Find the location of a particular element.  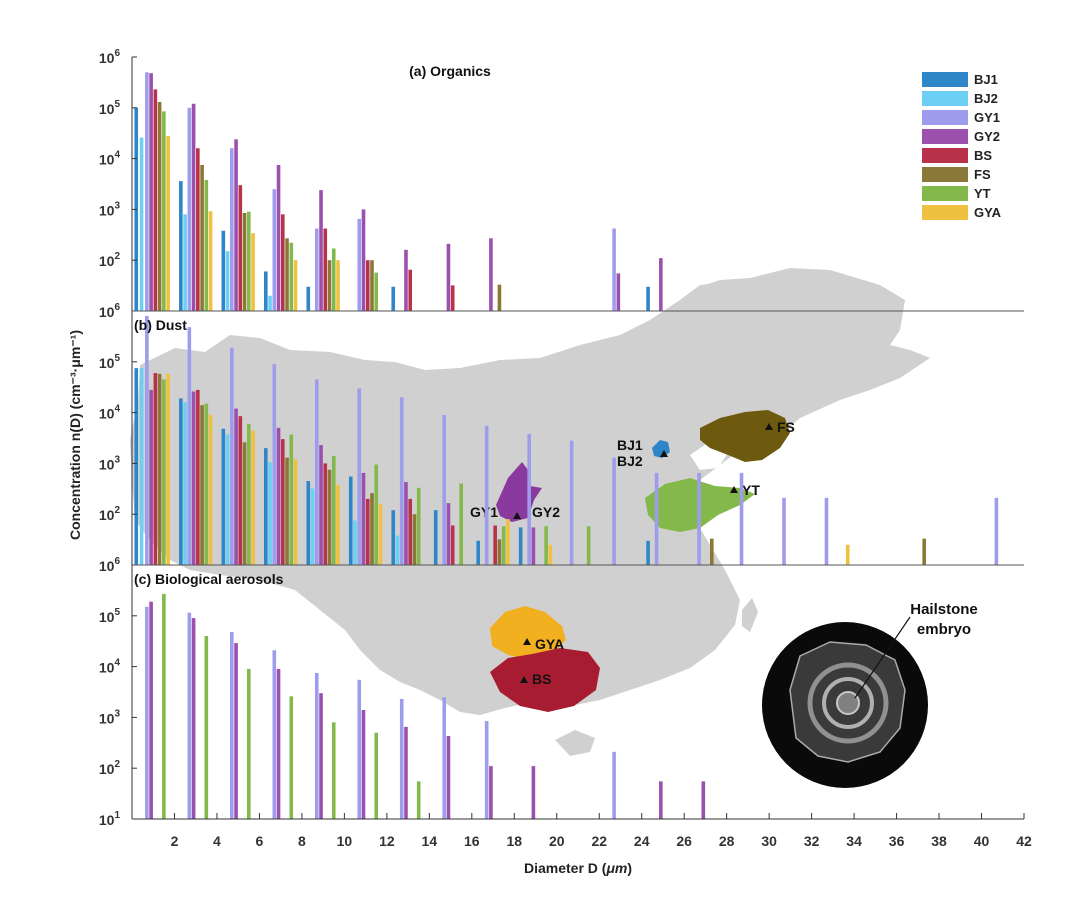

site-label-fs: FS is located at coordinates (786, 427).